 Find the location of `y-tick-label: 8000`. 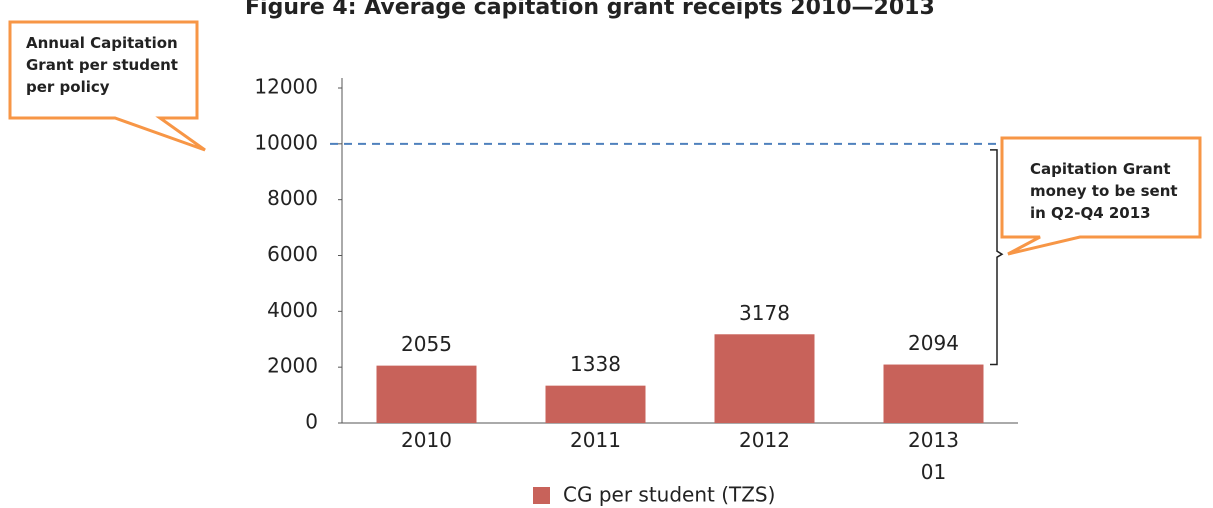

y-tick-label: 8000 is located at coordinates (292, 198).